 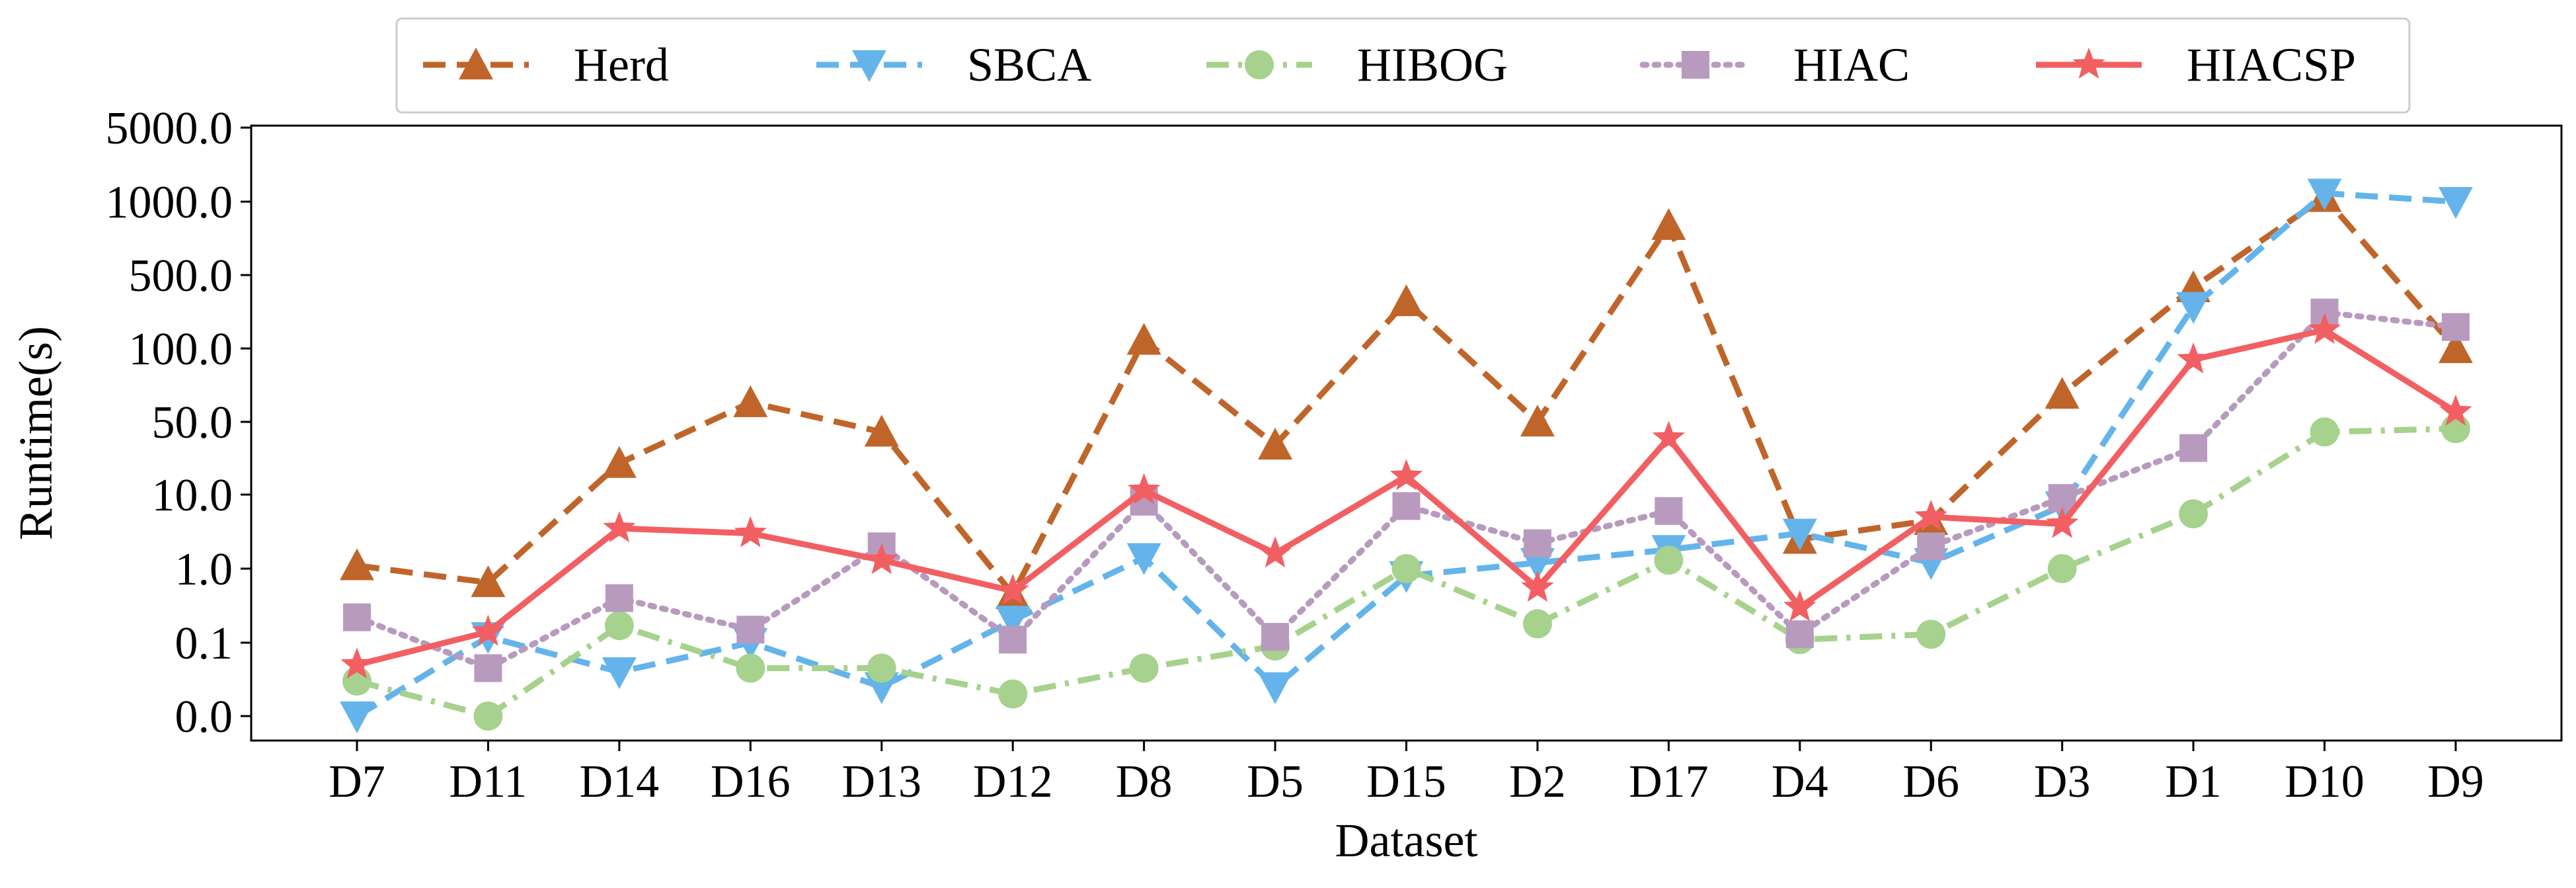 What do you see at coordinates (488, 782) in the screenshot?
I see `x-tick-label: D11` at bounding box center [488, 782].